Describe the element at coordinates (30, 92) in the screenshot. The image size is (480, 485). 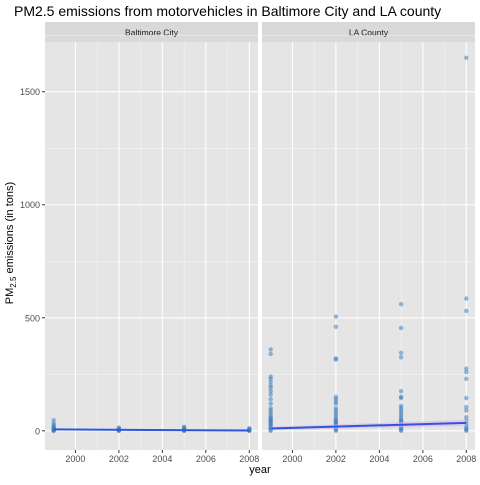
I see `y-tick-label: 1500` at that location.